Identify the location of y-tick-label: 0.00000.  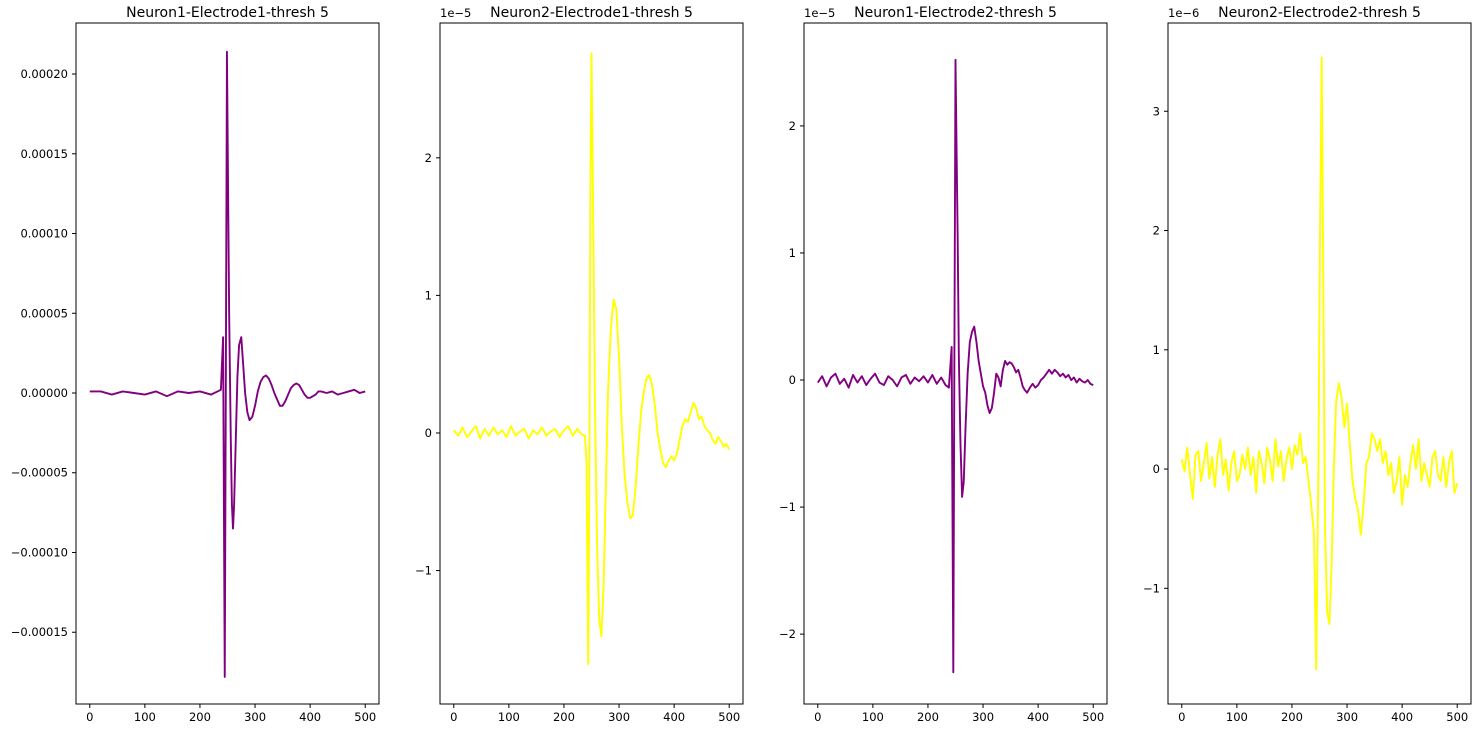
(44, 393).